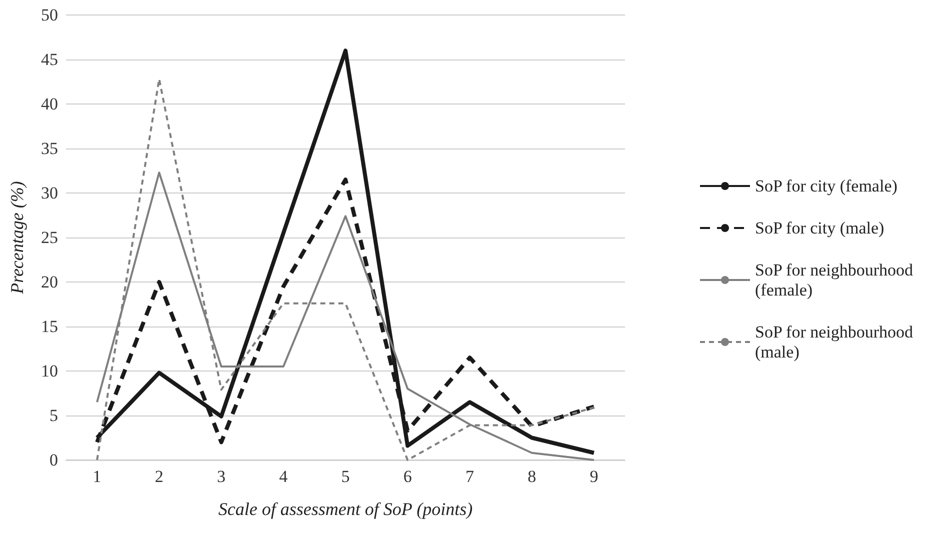 The width and height of the screenshot is (950, 538). Describe the element at coordinates (54, 460) in the screenshot. I see `y-tick-label: 0` at that location.